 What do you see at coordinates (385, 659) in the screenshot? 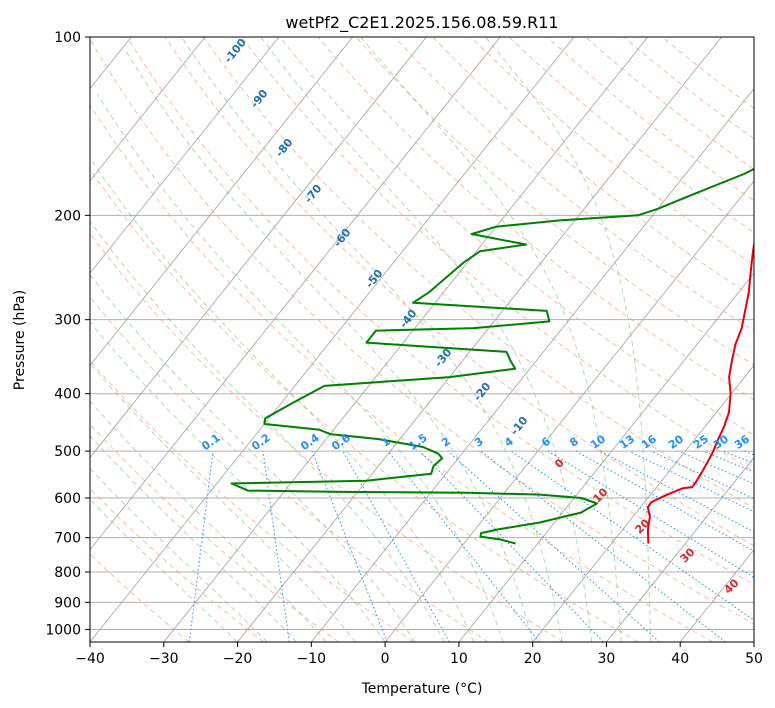
I see `x-tick-label: 0` at bounding box center [385, 659].